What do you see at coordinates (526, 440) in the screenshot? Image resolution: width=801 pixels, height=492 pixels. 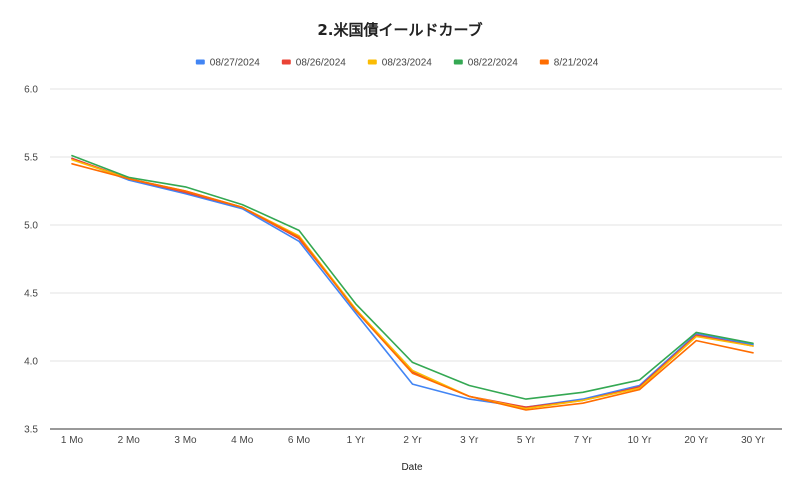 I see `x-tick-label: 5 Yr` at bounding box center [526, 440].